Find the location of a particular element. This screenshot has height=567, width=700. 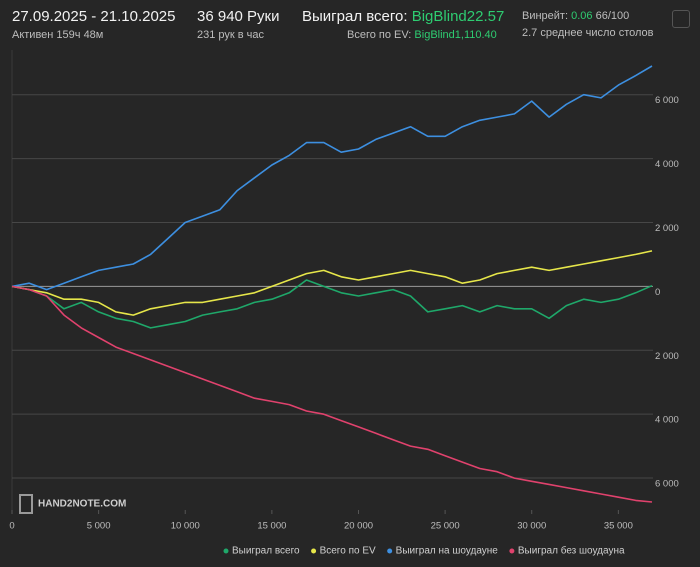

winrate-label: Винрейт: is located at coordinates (545, 16).